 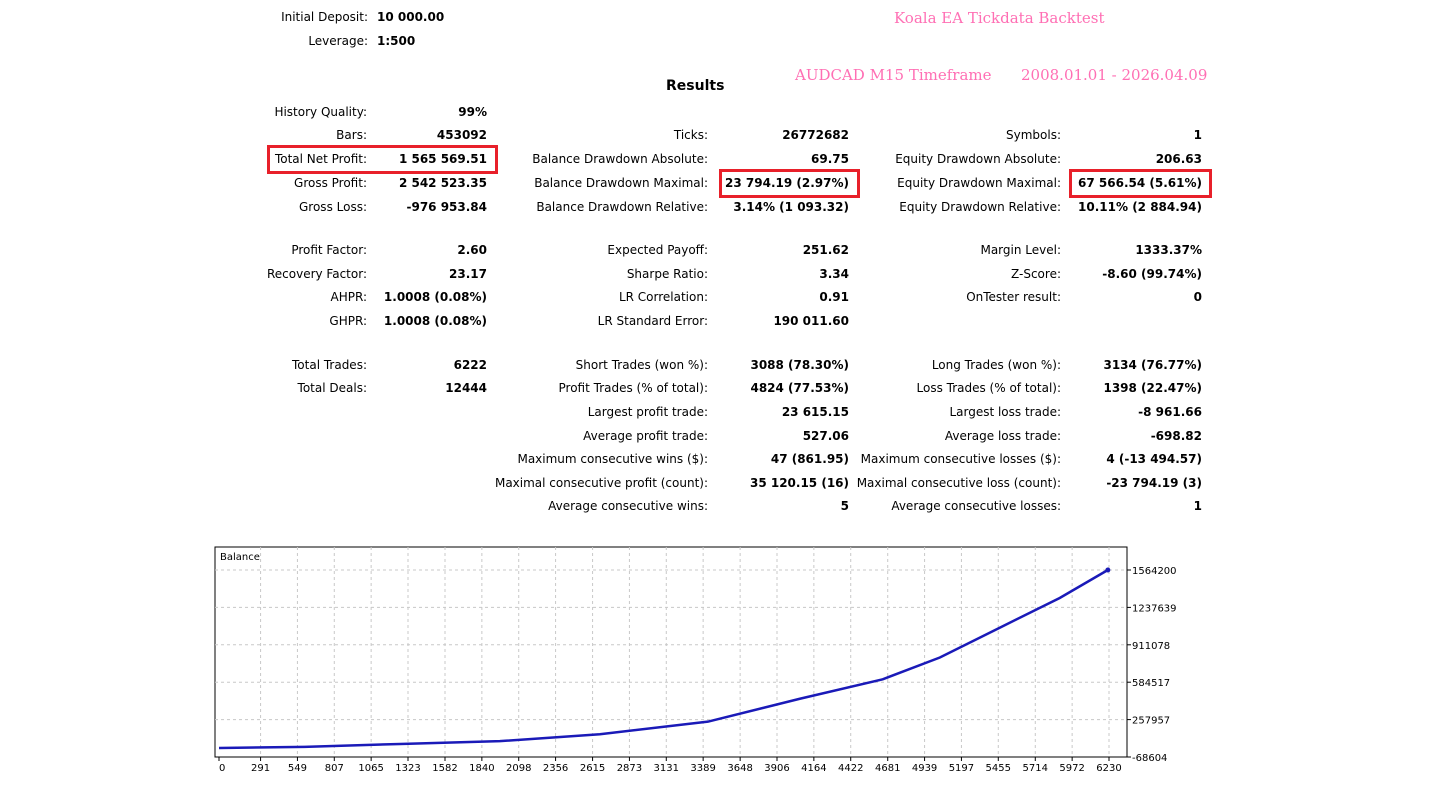 I want to click on leverage-value: 1:500, so click(x=396, y=41).